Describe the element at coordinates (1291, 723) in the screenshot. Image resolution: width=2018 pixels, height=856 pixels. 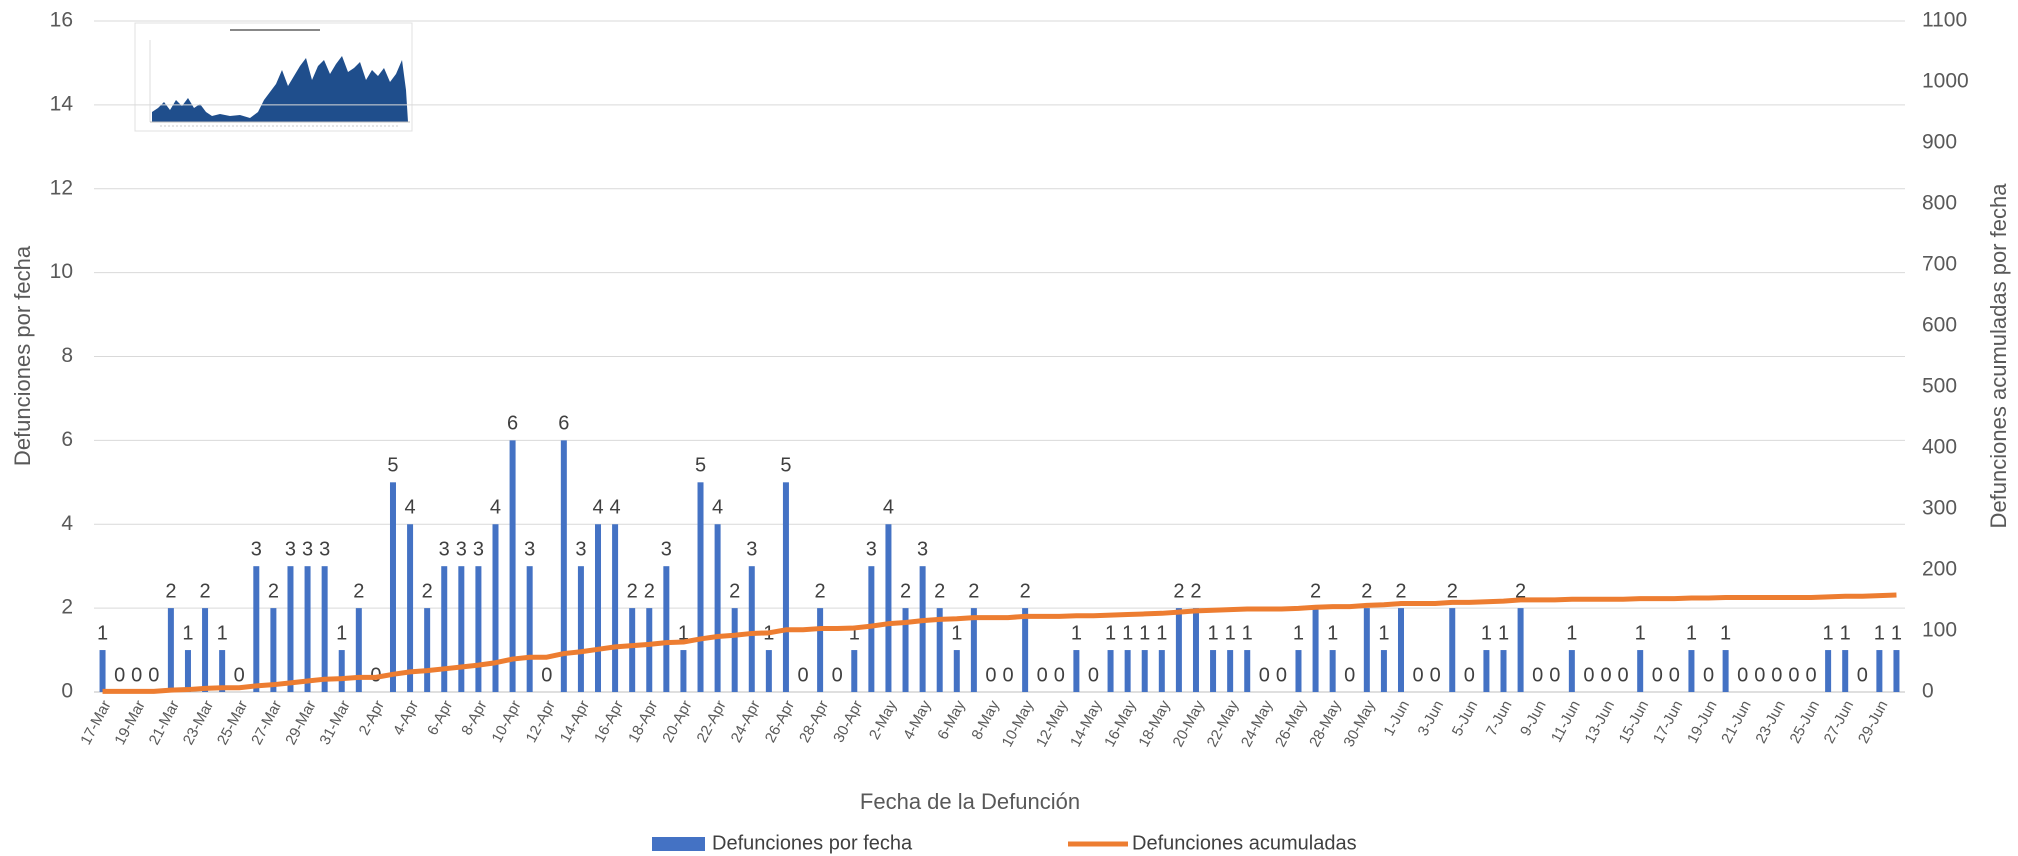
I see `x-tick-label: 26-May` at that location.